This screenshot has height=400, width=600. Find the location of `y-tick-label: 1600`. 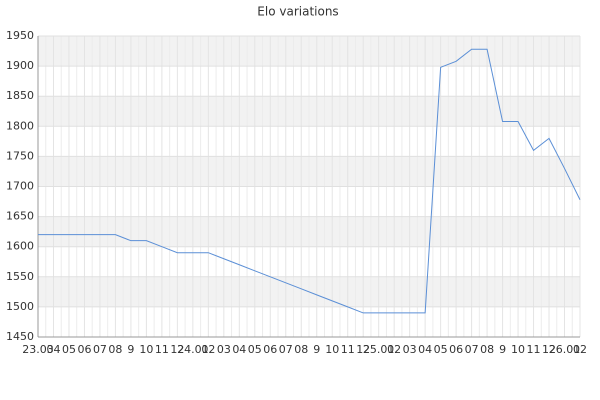

y-tick-label: 1600 is located at coordinates (20, 246).